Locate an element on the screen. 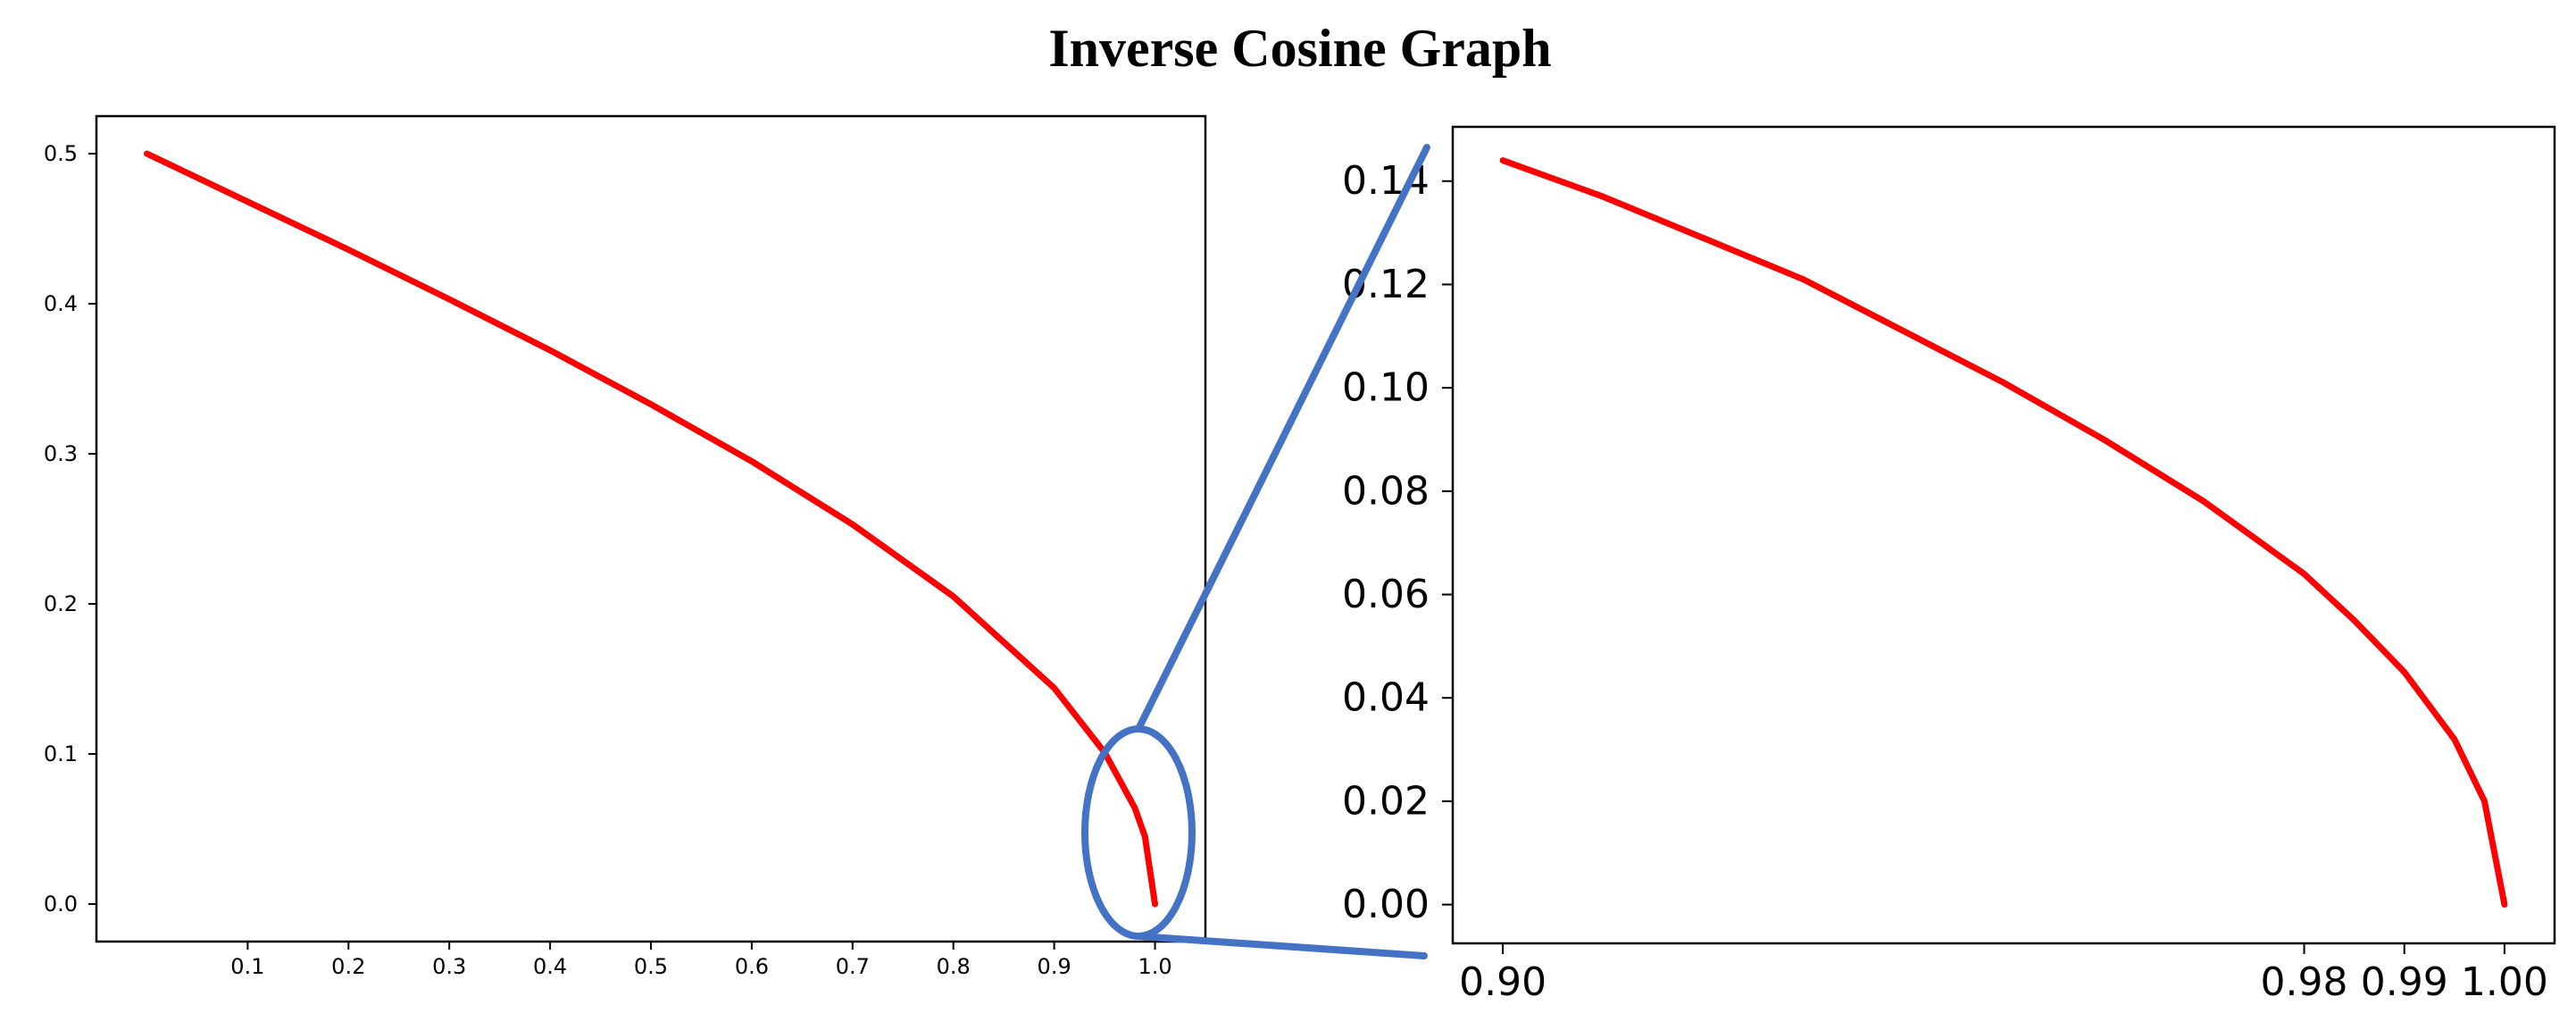 This screenshot has width=2576, height=1030. x-tick-label: 0.98 is located at coordinates (2304, 982).